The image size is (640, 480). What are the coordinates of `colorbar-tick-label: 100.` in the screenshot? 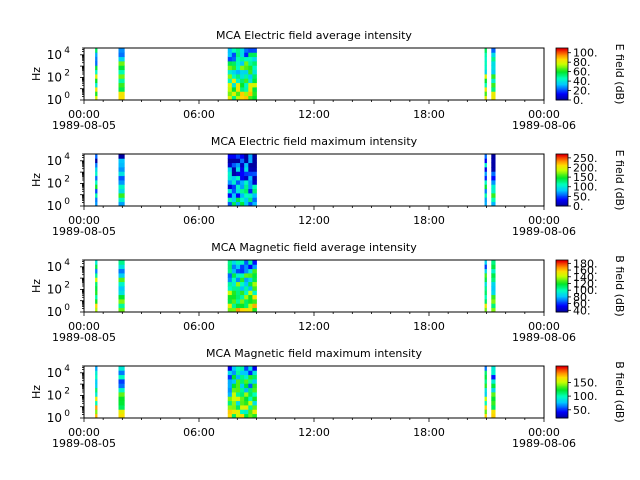 It's located at (585, 290).